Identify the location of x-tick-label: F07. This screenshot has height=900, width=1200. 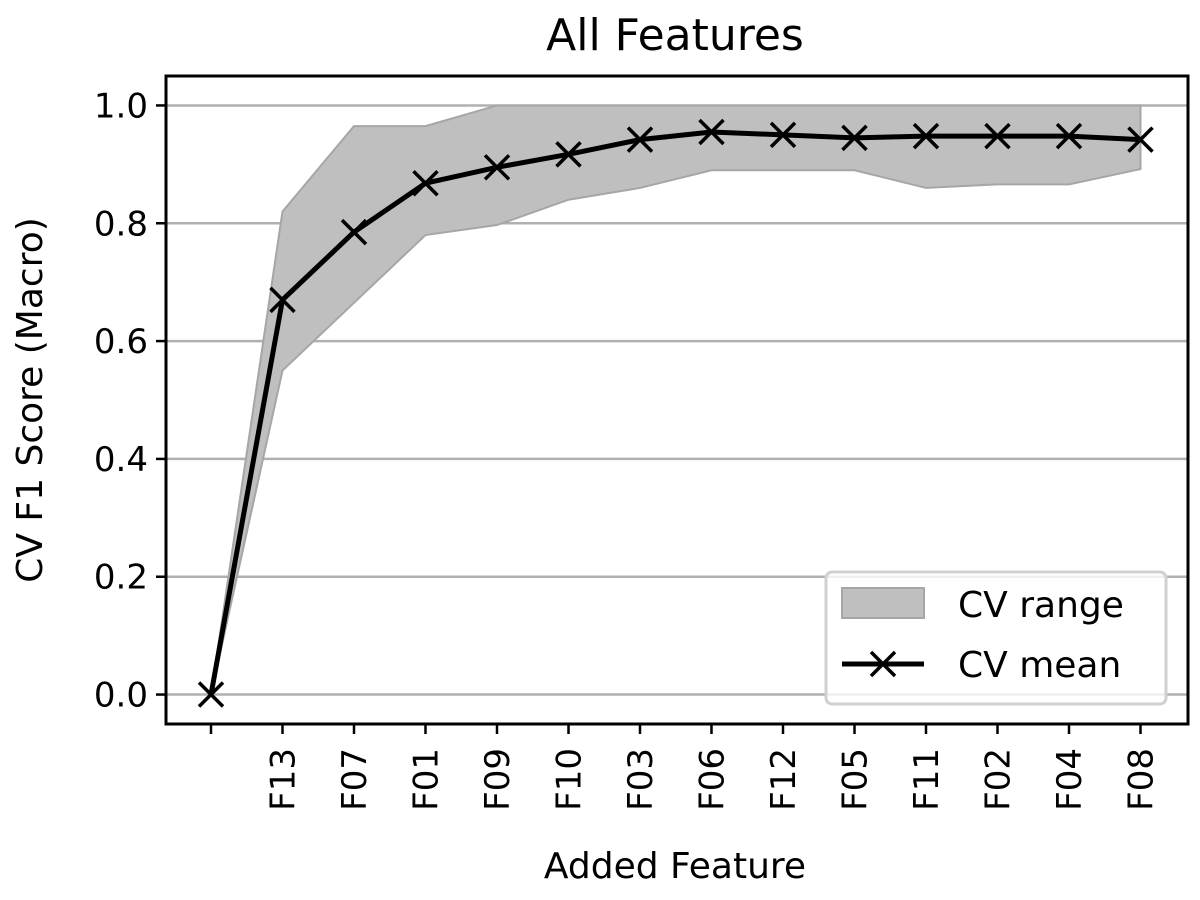
(355, 779).